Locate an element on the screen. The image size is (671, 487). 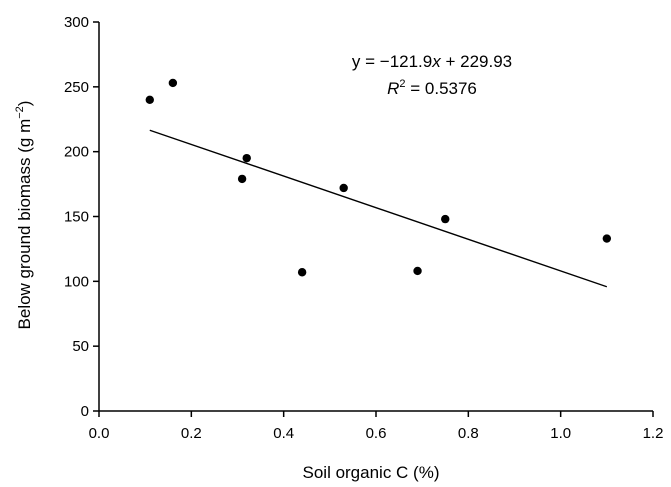
y-tick-label: 150 is located at coordinates (76, 217).